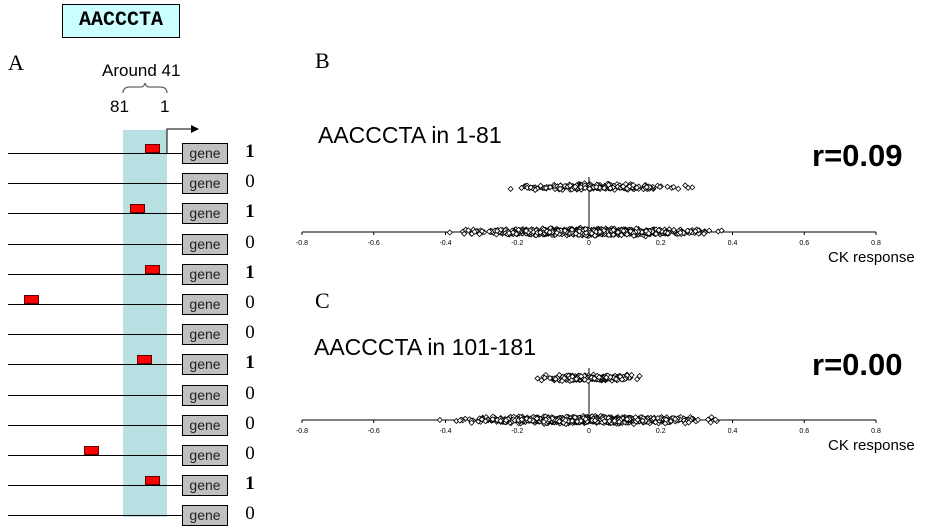 This screenshot has width=936, height=530. What do you see at coordinates (661, 431) in the screenshot?
I see `x-tick-label: 0.2` at bounding box center [661, 431].